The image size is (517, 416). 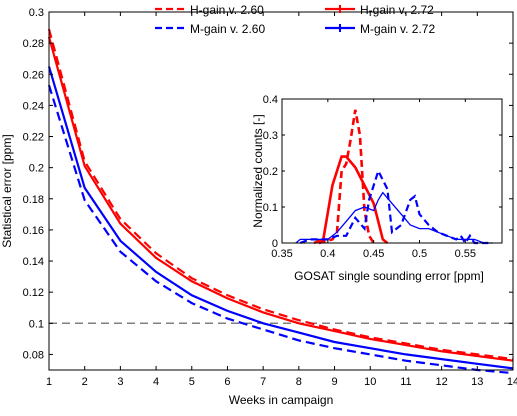 What do you see at coordinates (120, 382) in the screenshot?
I see `main-x-tick-label: 3` at bounding box center [120, 382].